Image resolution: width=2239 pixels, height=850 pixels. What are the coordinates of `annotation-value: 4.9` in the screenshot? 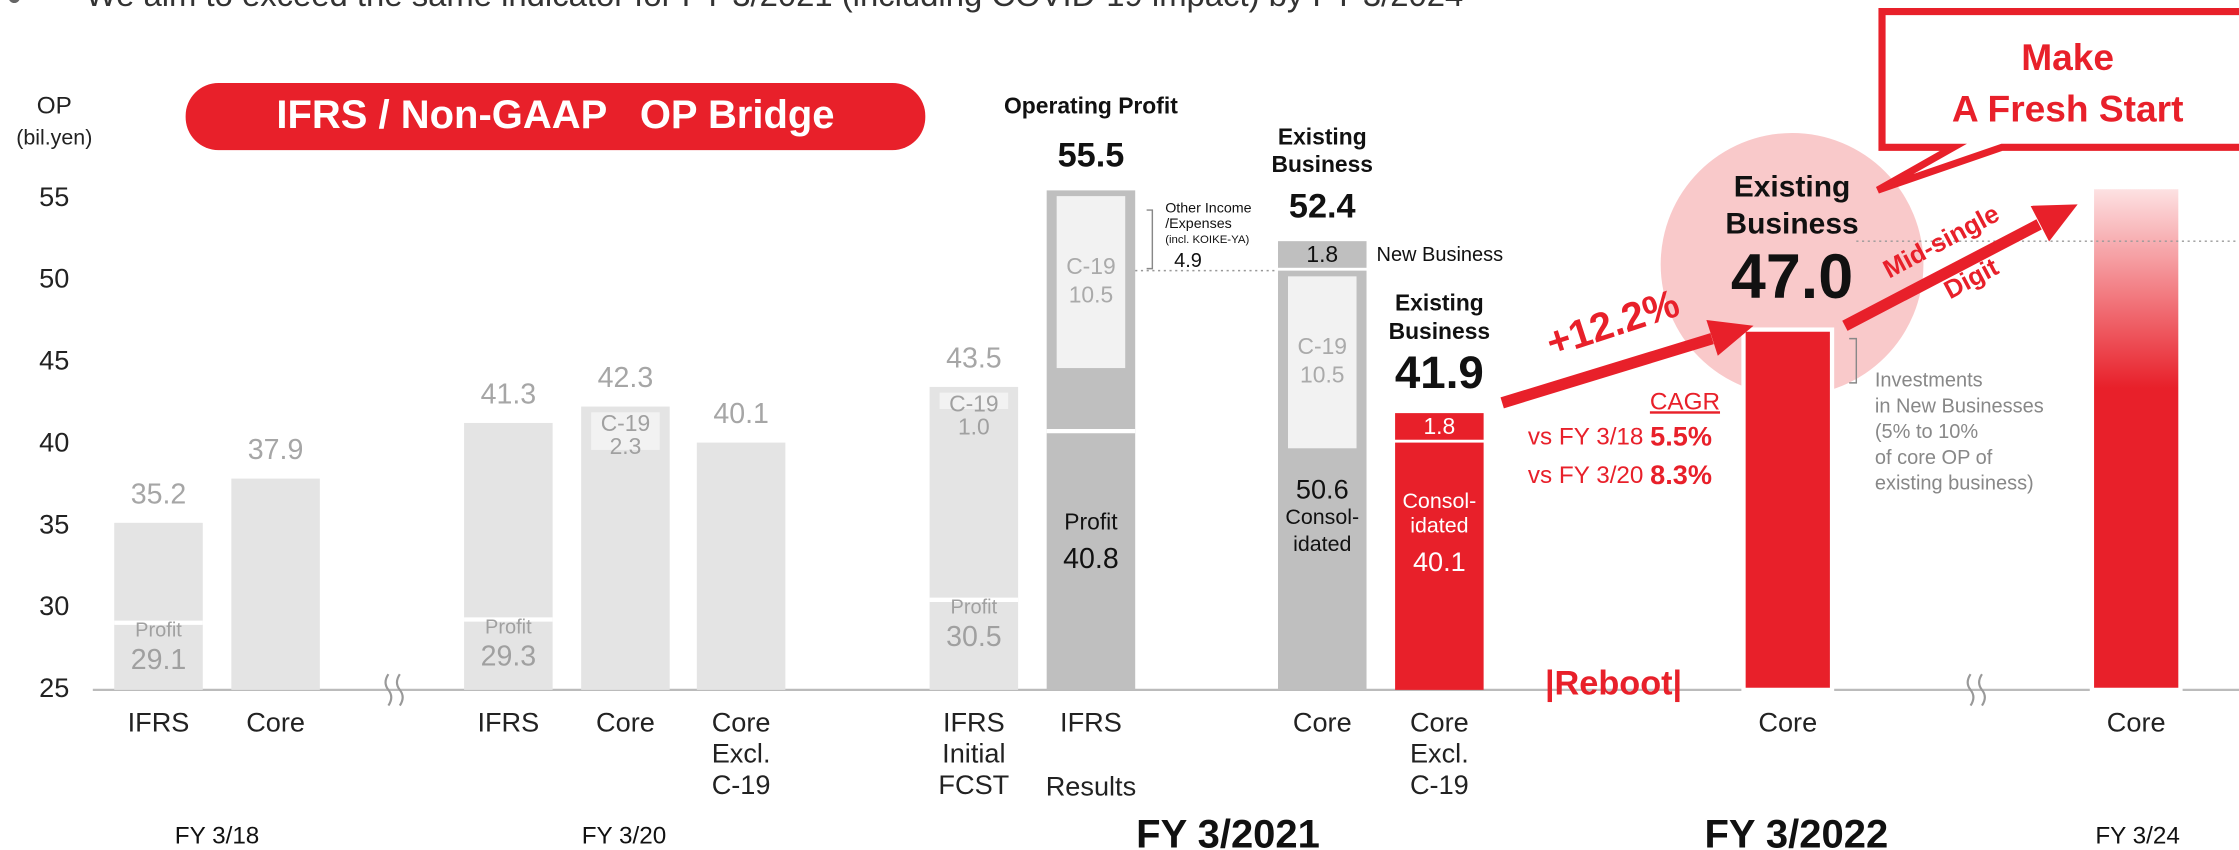 It's located at (1188, 261).